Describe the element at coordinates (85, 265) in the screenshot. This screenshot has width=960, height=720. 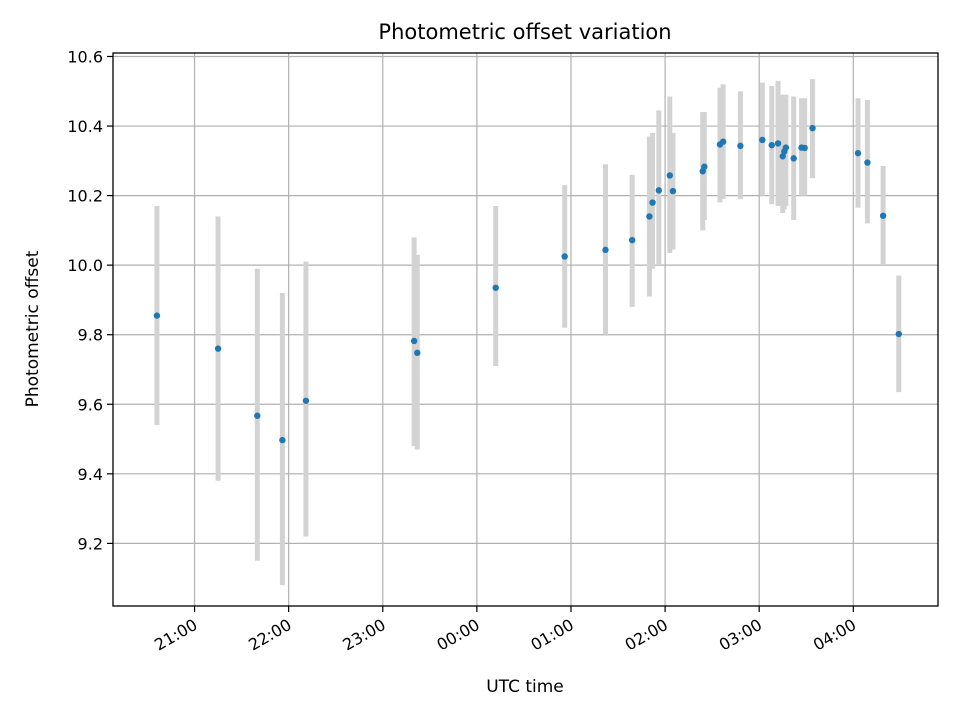
I see `y-tick-label: 10.0` at that location.